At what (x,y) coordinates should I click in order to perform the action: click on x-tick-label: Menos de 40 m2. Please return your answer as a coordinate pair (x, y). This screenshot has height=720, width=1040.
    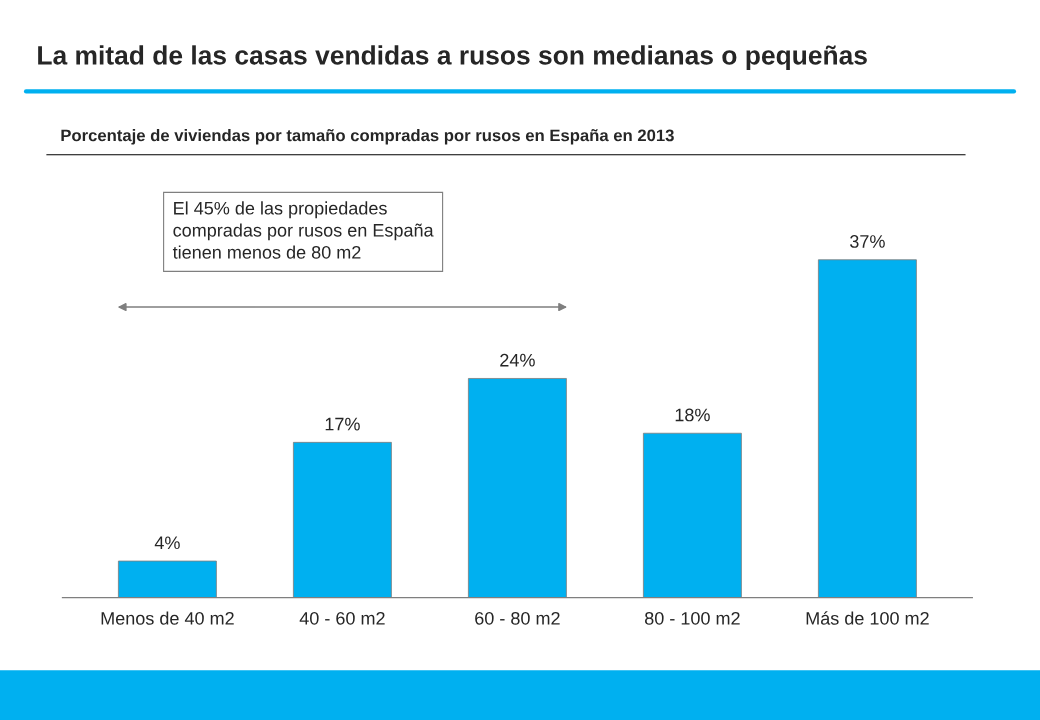
    Looking at the image, I should click on (167, 618).